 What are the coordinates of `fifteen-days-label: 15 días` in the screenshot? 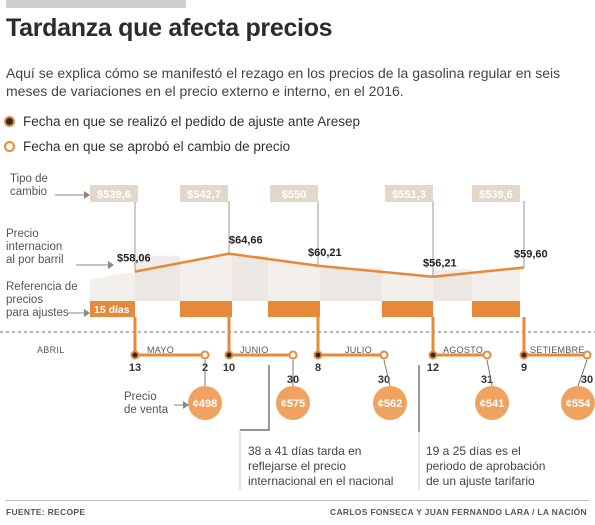 It's located at (112, 310).